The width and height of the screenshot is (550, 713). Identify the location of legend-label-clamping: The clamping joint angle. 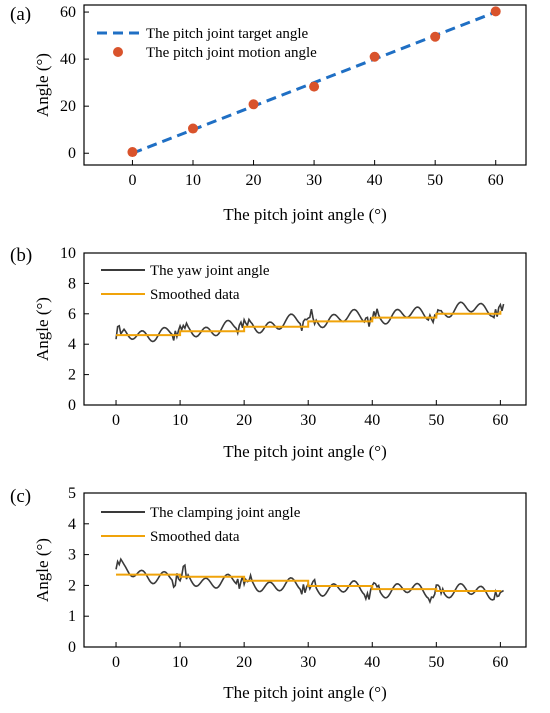
(225, 513).